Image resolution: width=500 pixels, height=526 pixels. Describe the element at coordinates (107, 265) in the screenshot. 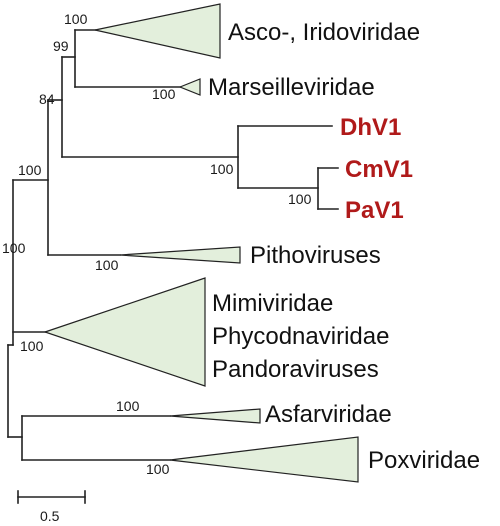

I see `support-value-pitho: 100` at that location.